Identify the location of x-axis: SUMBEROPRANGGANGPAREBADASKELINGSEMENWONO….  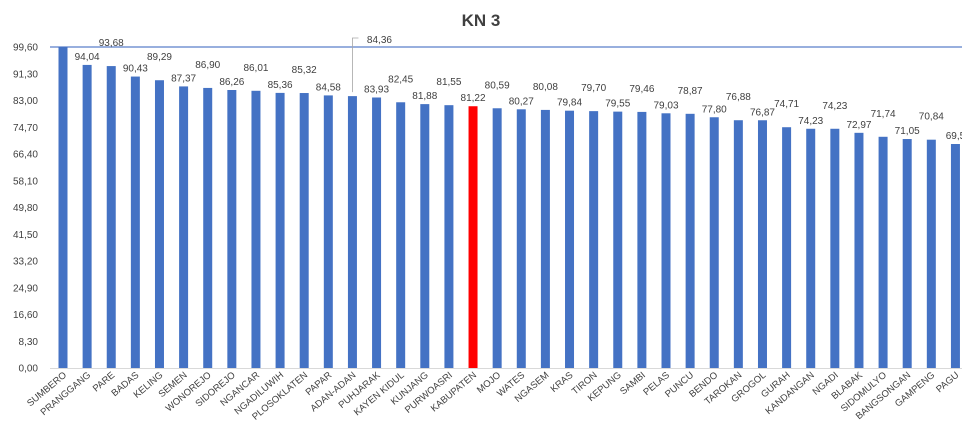
(493, 395).